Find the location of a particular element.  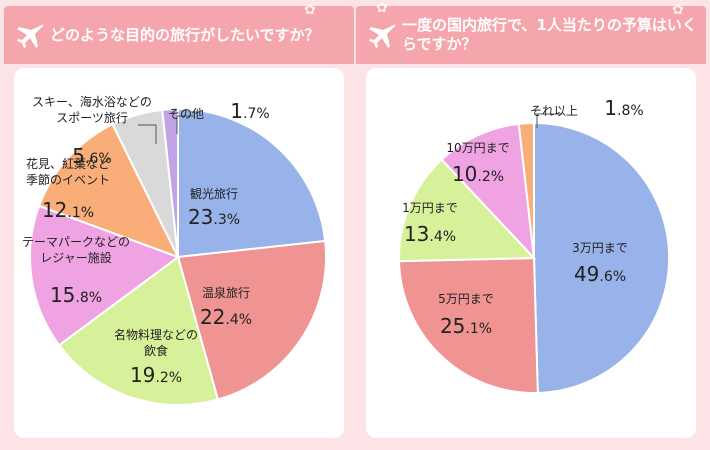

data-label: 22.4% is located at coordinates (226, 317).